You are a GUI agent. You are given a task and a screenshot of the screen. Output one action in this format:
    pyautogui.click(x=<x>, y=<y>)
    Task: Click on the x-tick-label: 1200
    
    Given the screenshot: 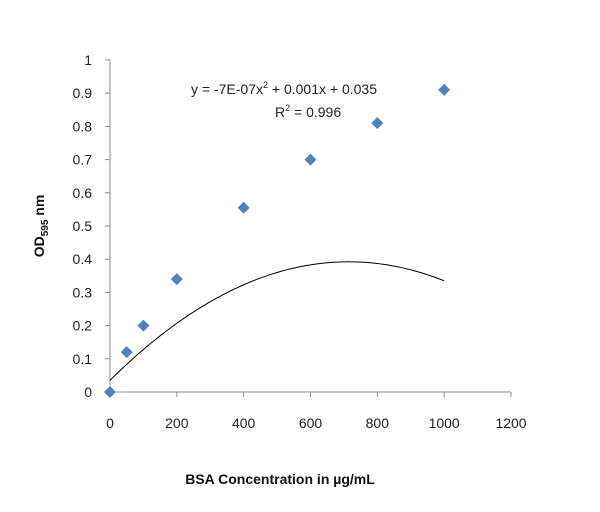 What is the action you would take?
    pyautogui.click(x=510, y=423)
    